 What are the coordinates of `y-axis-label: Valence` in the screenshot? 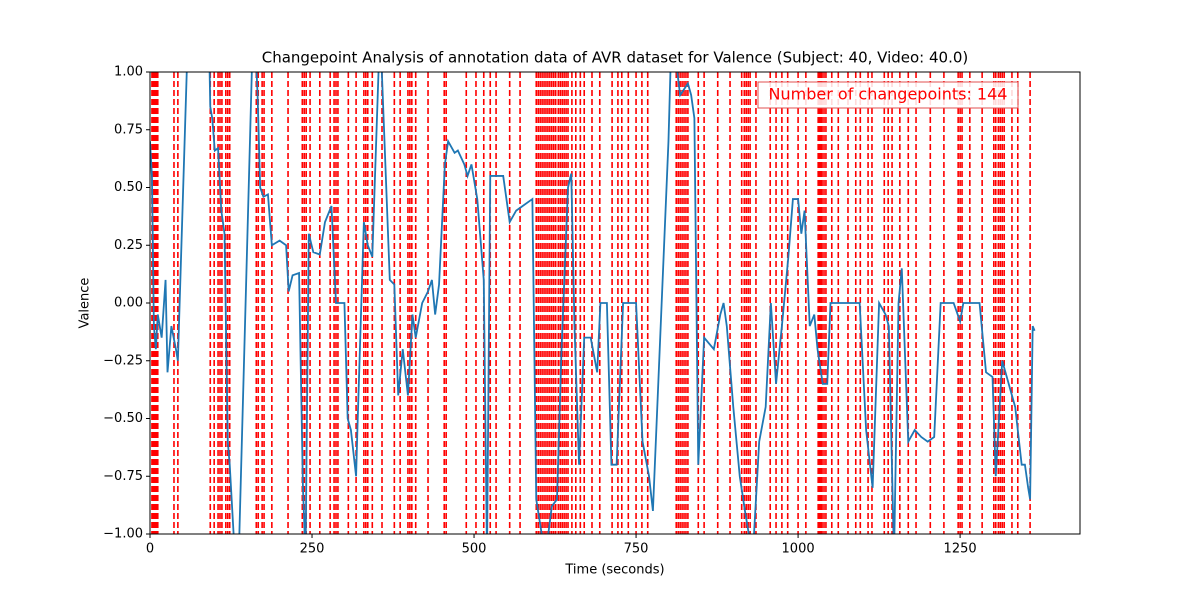 It's located at (85, 303).